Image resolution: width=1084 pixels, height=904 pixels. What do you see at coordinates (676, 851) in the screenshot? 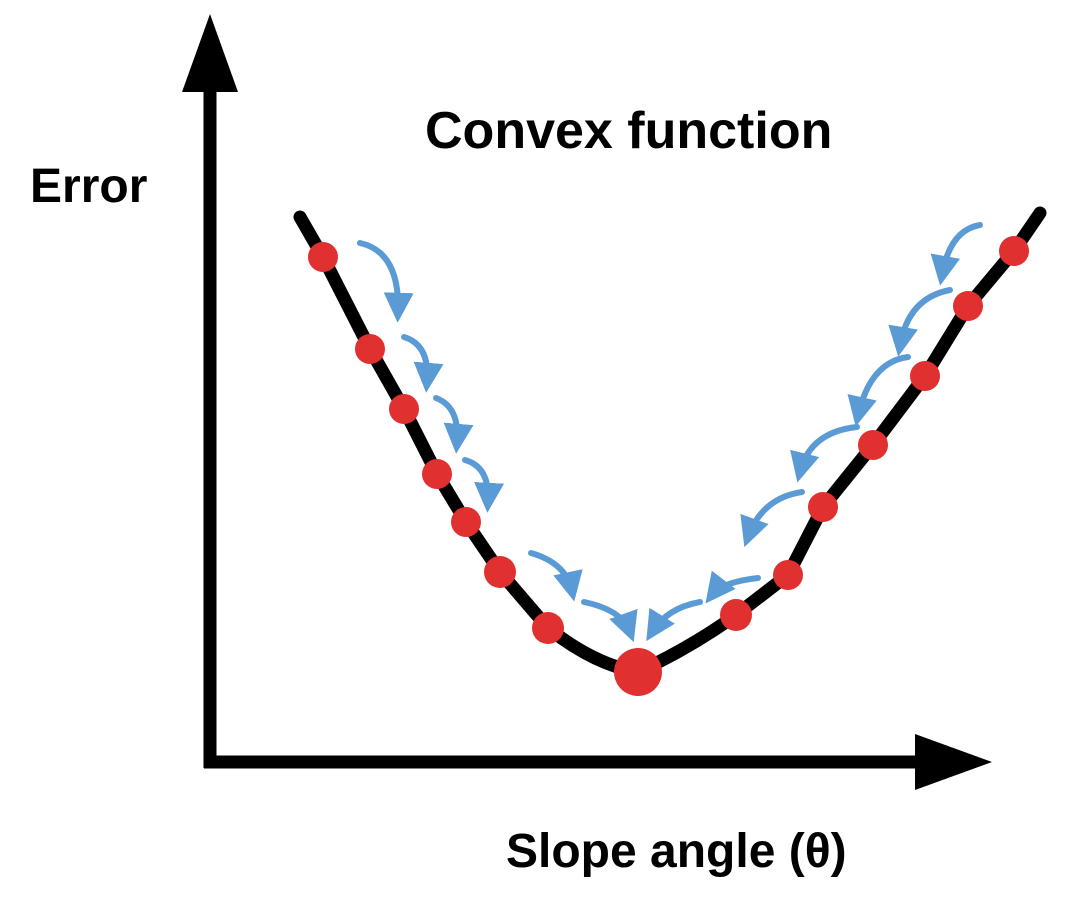
I see `x-axis-label: Slope angle (θ)` at bounding box center [676, 851].